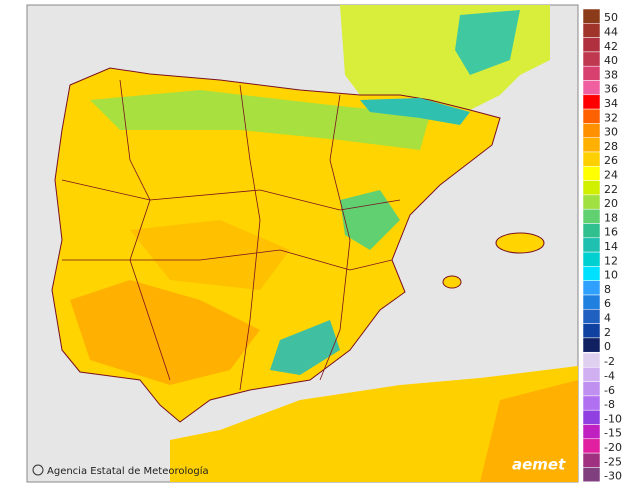 This screenshot has height=500, width=630. Describe the element at coordinates (487, 42) in the screenshot. I see `alps` at that location.